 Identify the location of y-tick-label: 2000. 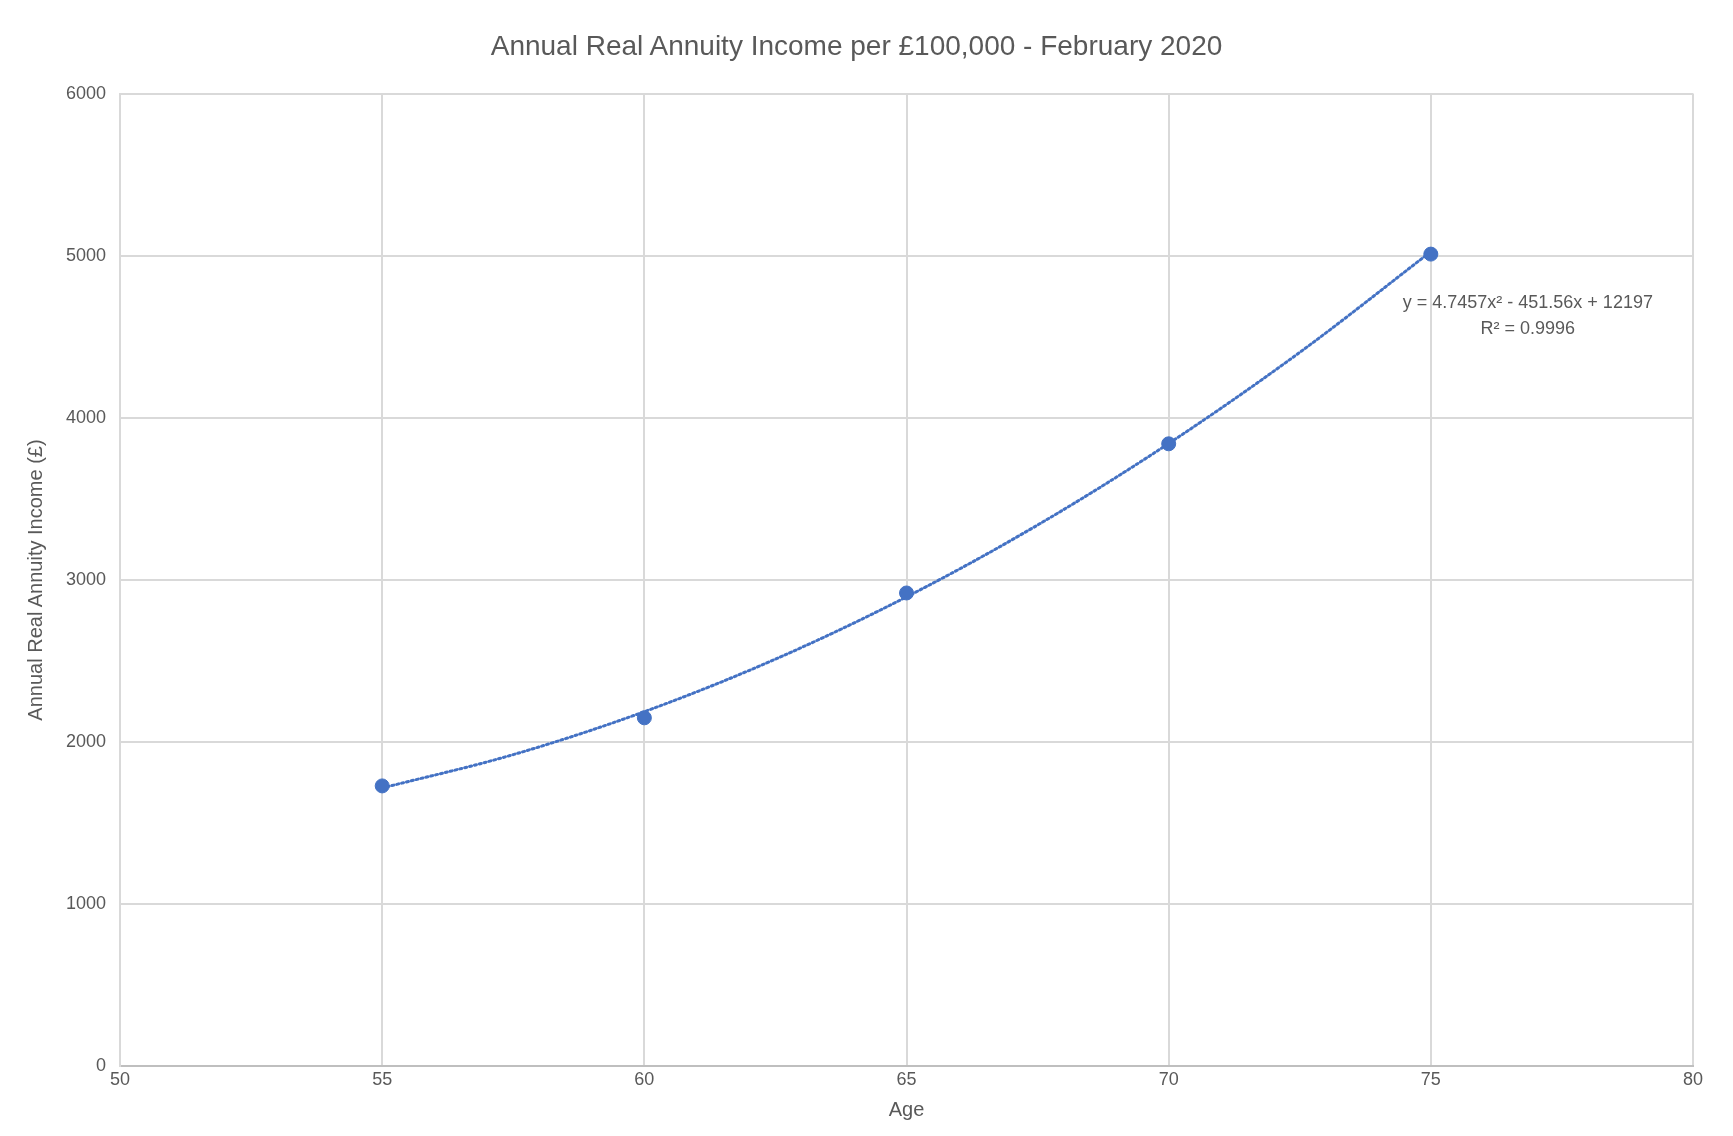
(86, 741).